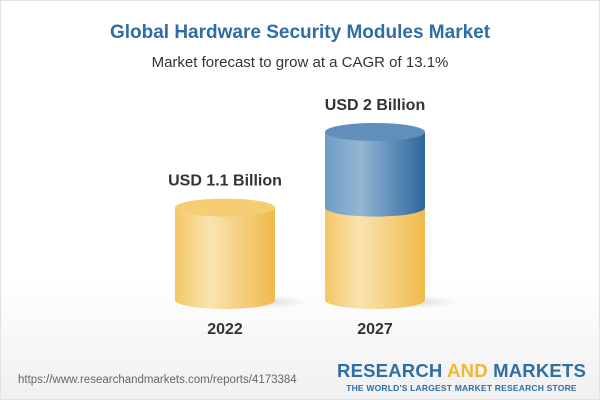  I want to click on data-label: USD 2 Billion, so click(375, 105).